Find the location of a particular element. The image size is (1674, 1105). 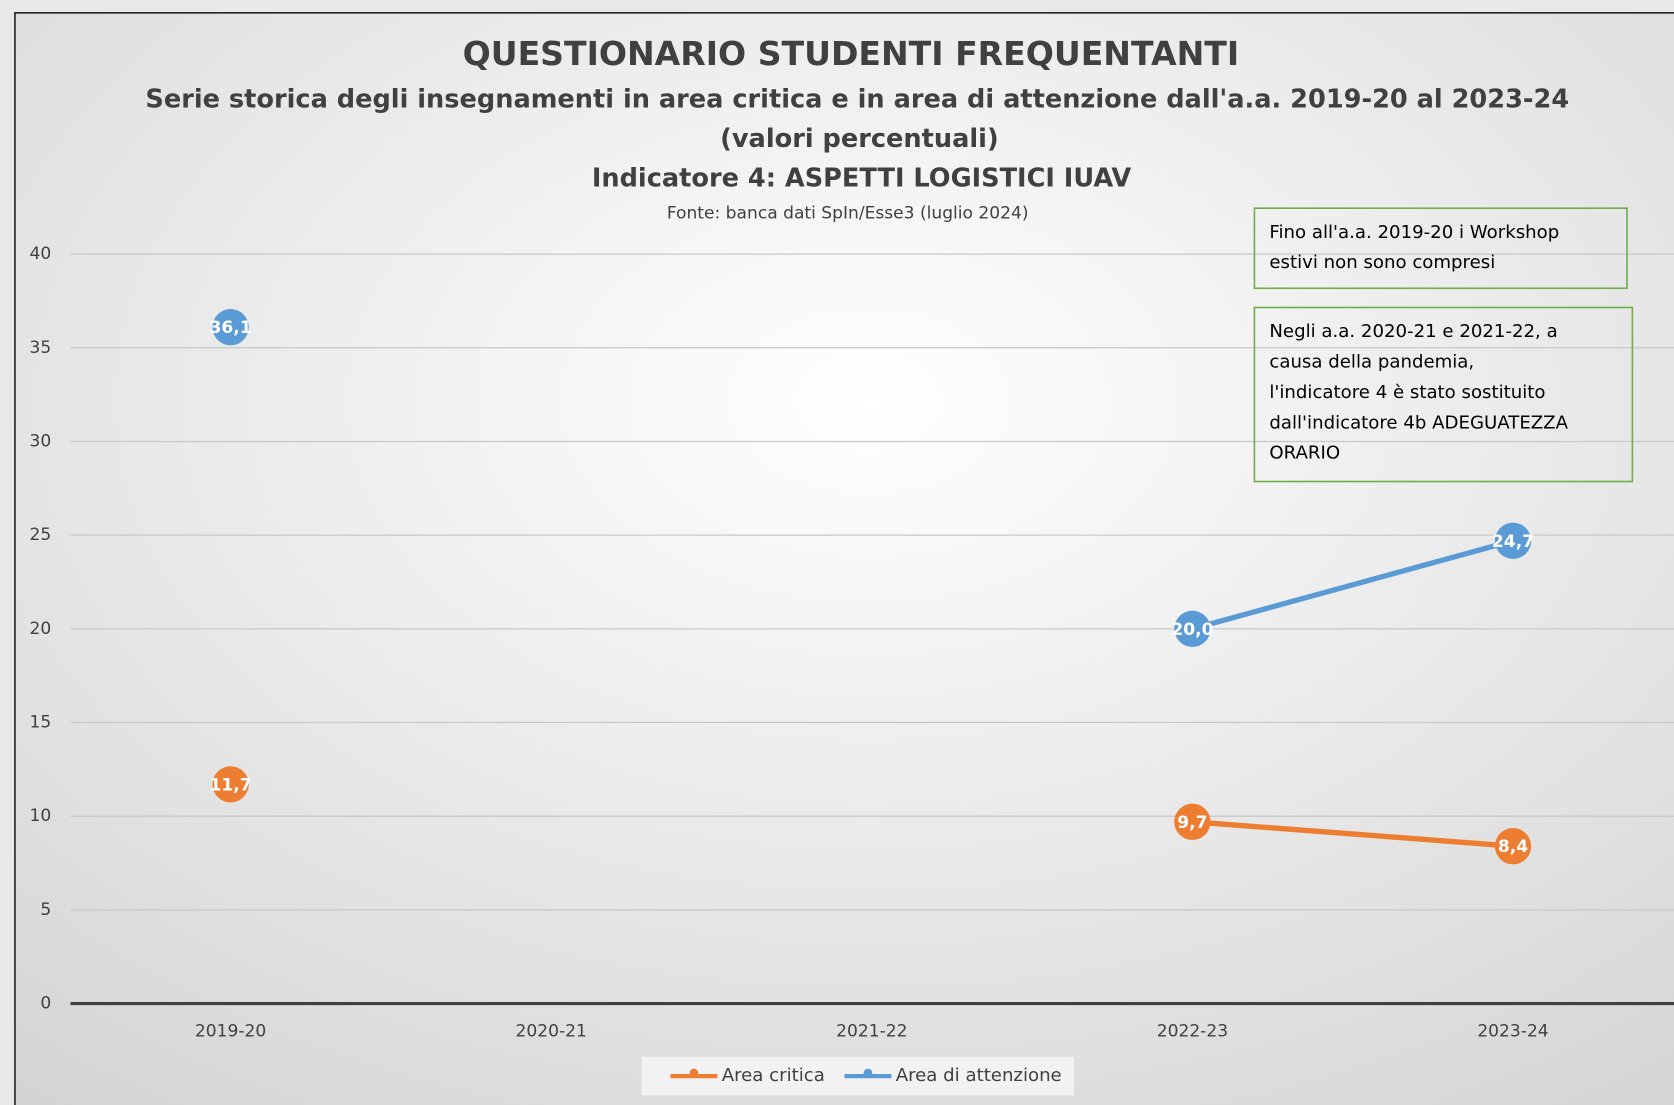

y-tick-label: 40 is located at coordinates (41, 254).